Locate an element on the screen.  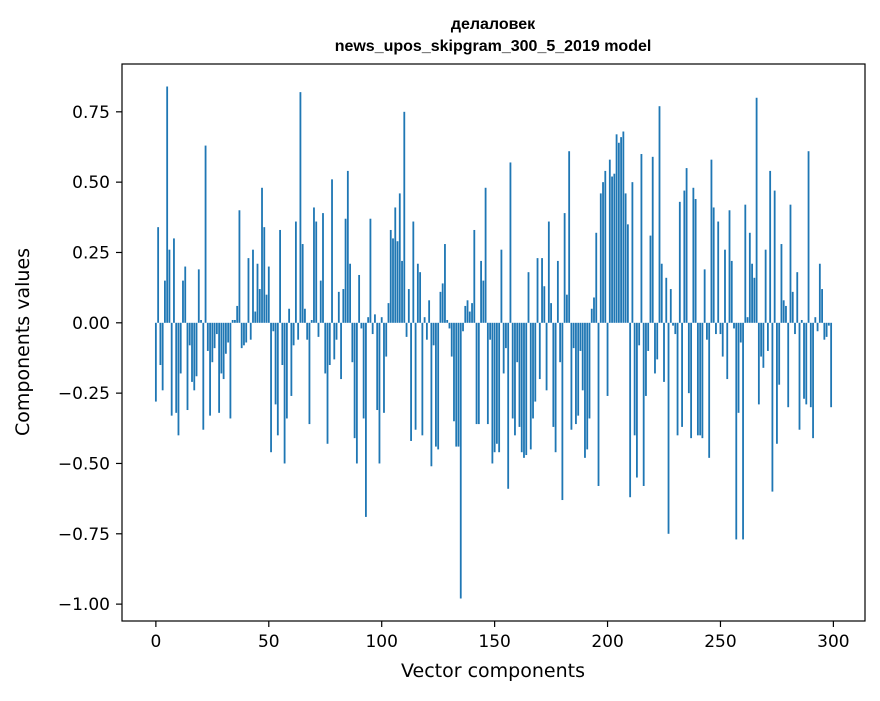
chart-subtitle: news_upos_skipgram_300_5_2019 model is located at coordinates (493, 46).